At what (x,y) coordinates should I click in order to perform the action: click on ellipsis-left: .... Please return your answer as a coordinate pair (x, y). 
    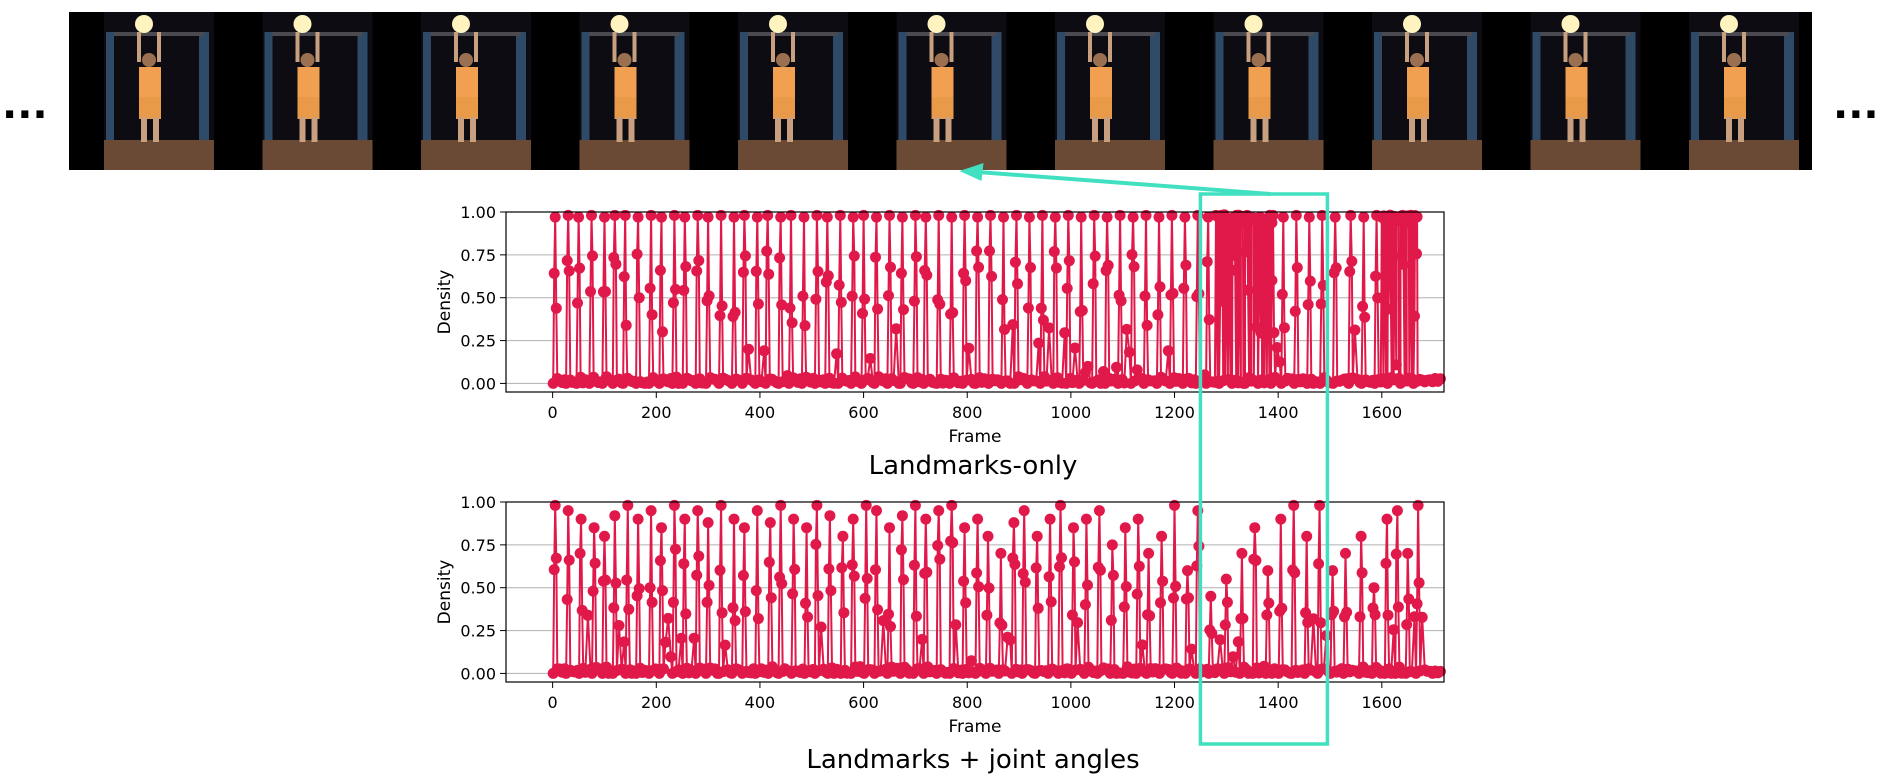
    Looking at the image, I should click on (25, 105).